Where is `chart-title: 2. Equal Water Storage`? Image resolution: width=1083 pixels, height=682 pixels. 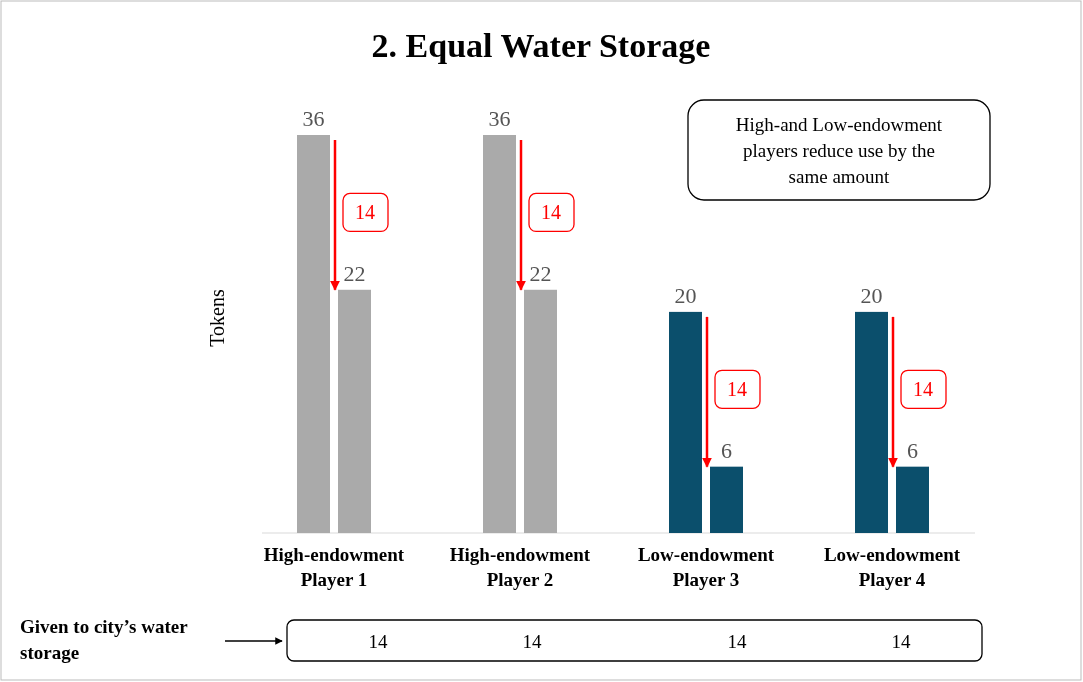 chart-title: 2. Equal Water Storage is located at coordinates (541, 45).